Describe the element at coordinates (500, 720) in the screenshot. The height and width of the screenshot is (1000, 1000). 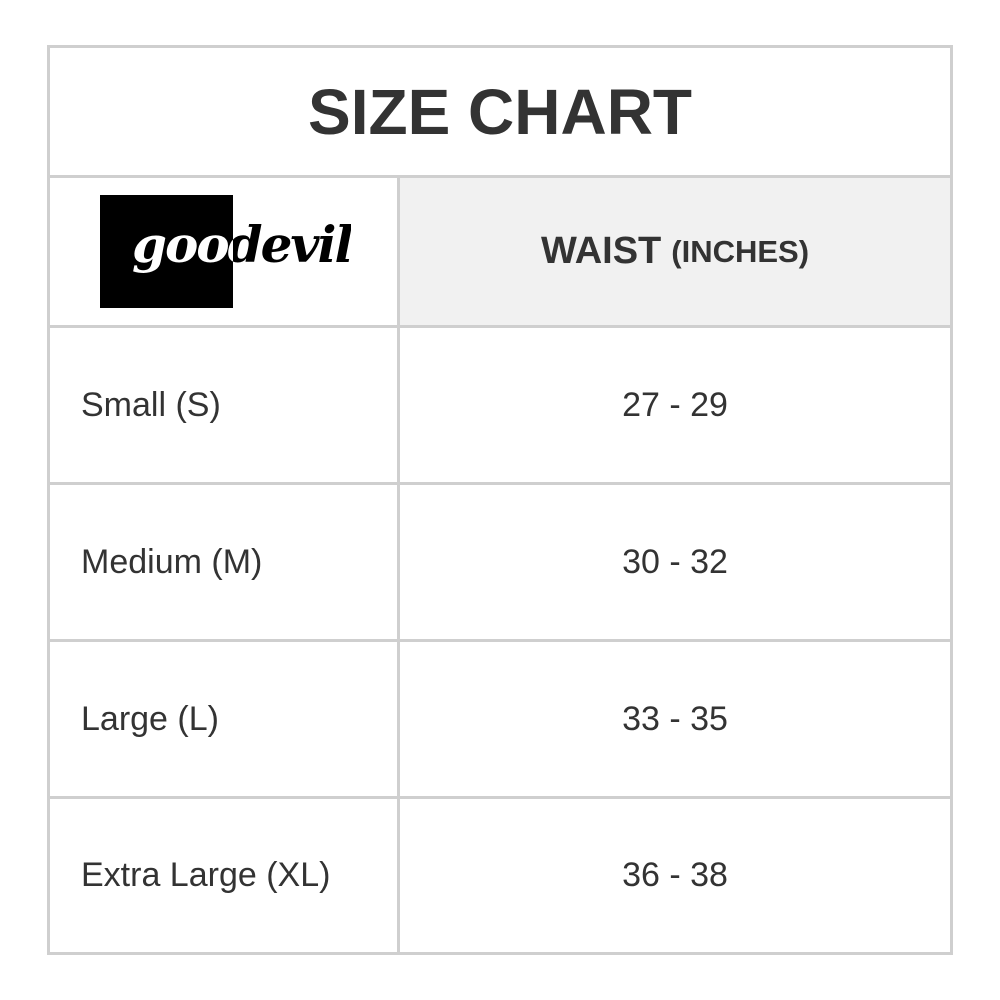
I see `table-row: Large (L) 33 - 35` at that location.